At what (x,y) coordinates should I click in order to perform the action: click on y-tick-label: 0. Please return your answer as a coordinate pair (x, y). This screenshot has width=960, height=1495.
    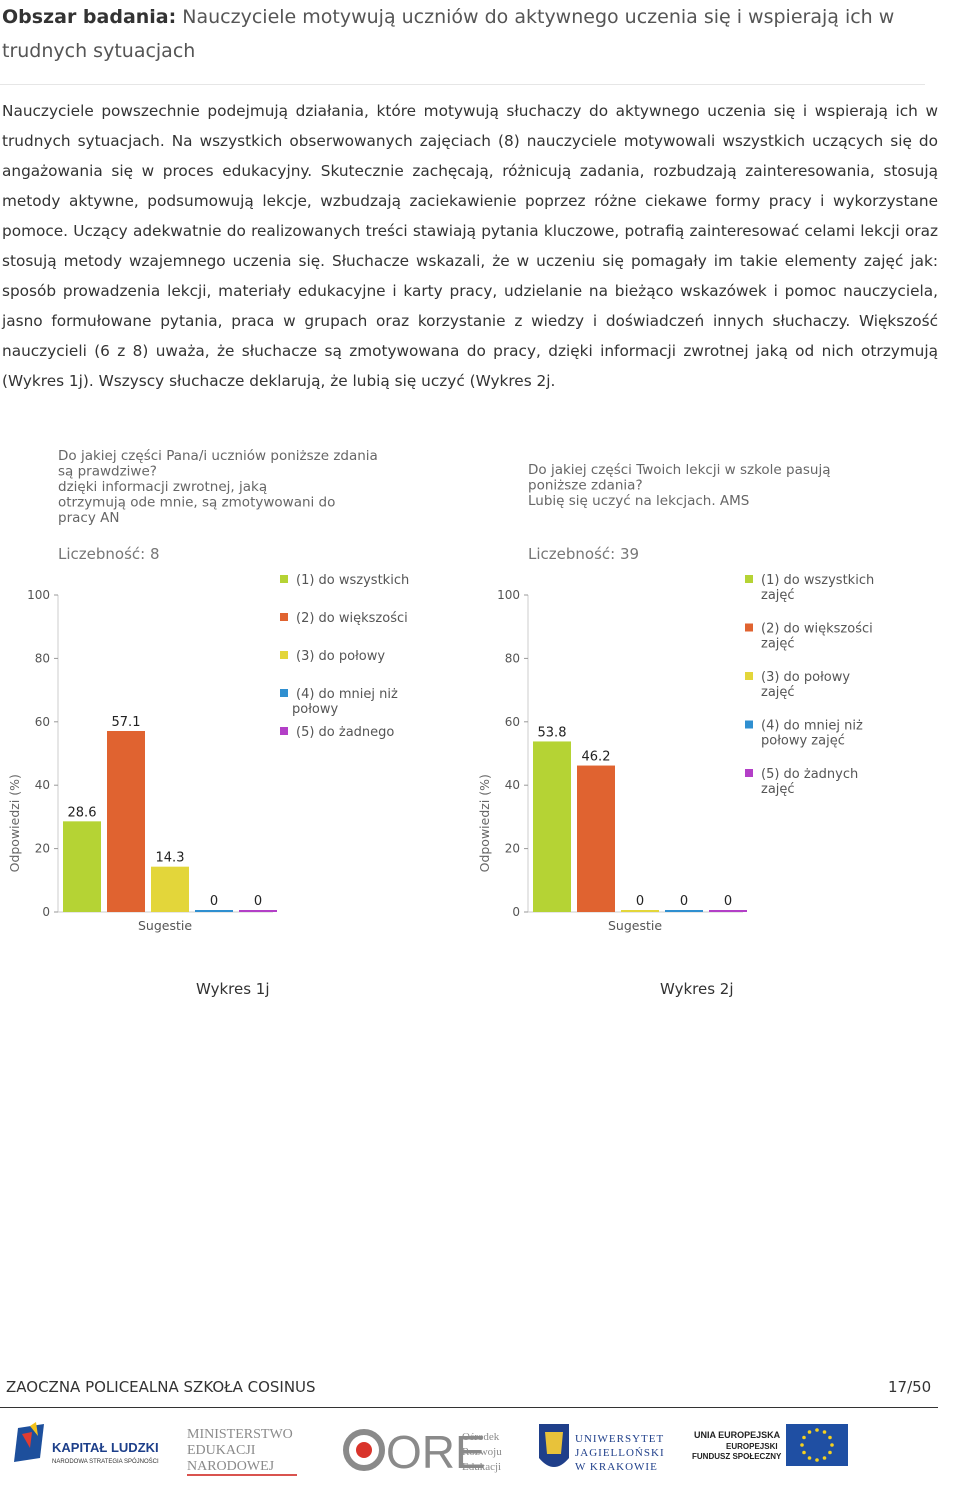
    Looking at the image, I should click on (46, 912).